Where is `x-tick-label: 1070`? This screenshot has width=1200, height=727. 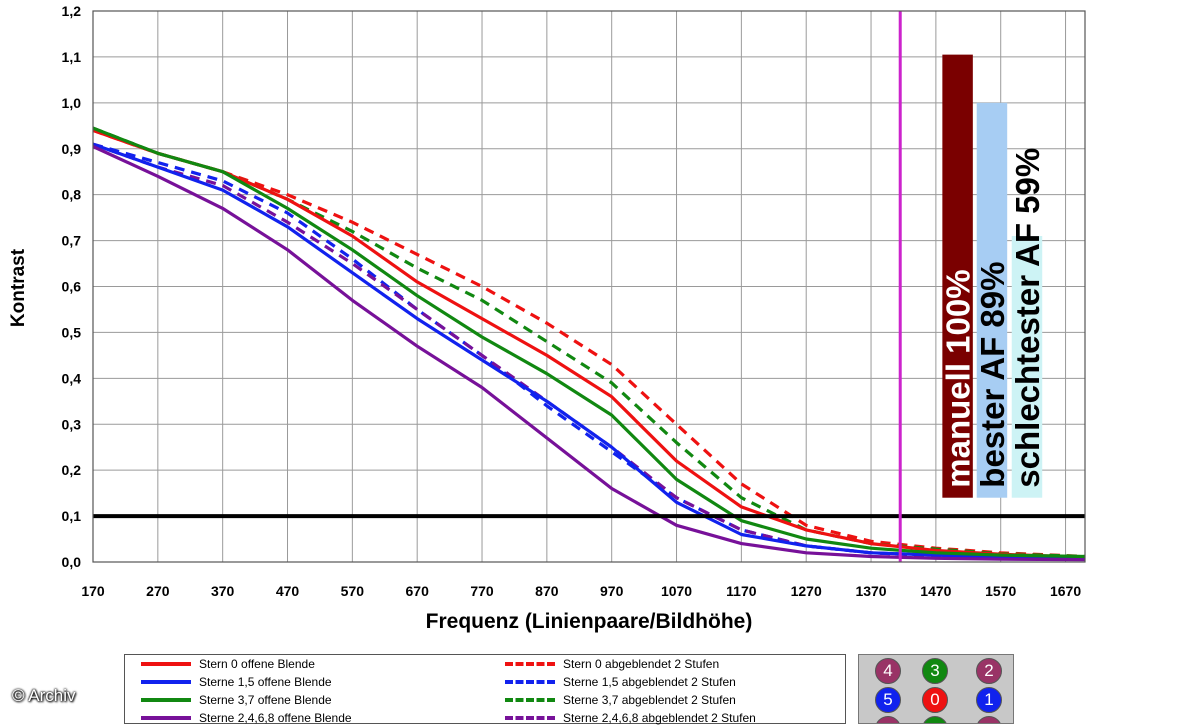 x-tick-label: 1070 is located at coordinates (676, 591).